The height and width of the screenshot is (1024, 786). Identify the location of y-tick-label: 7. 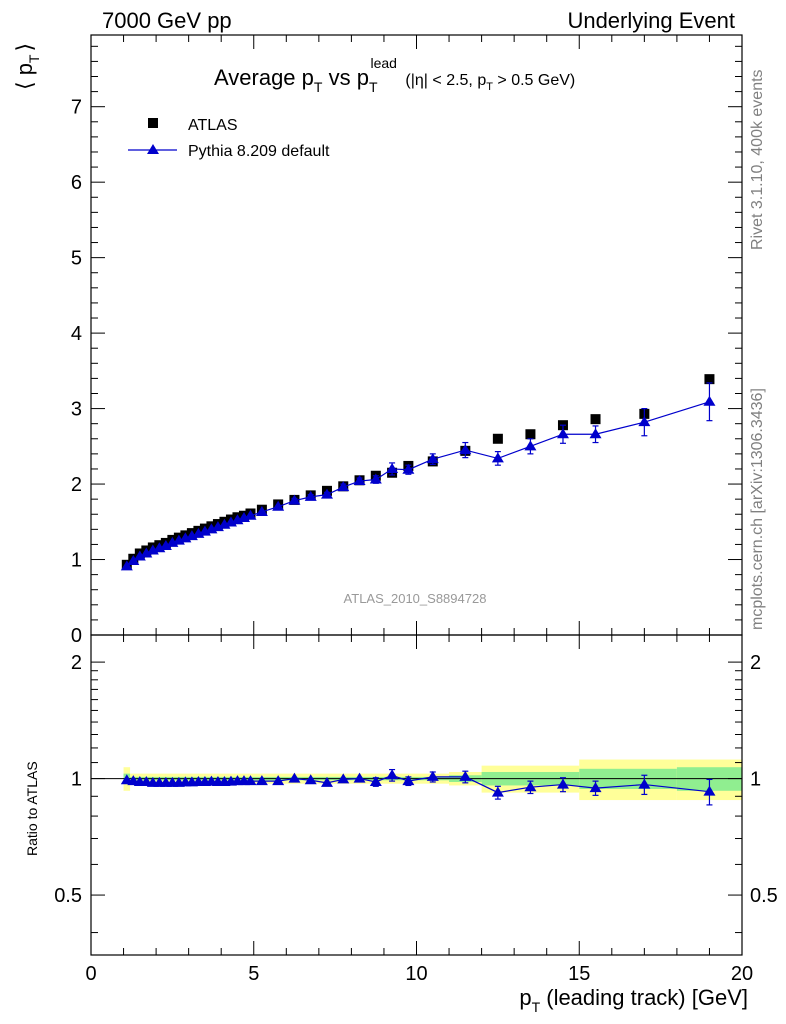
(76, 108).